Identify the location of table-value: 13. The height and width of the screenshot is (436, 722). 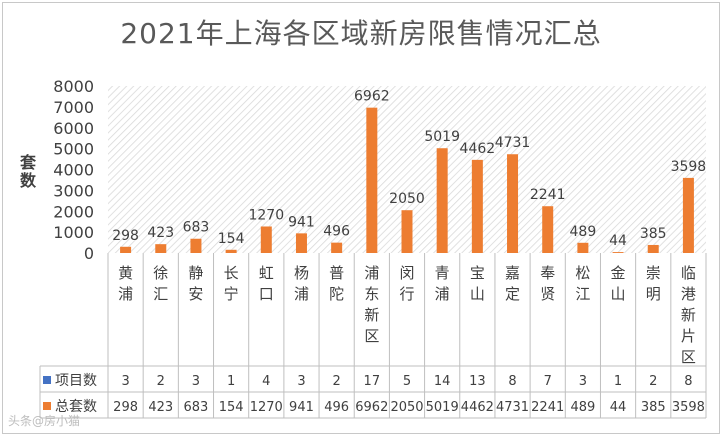
(477, 381).